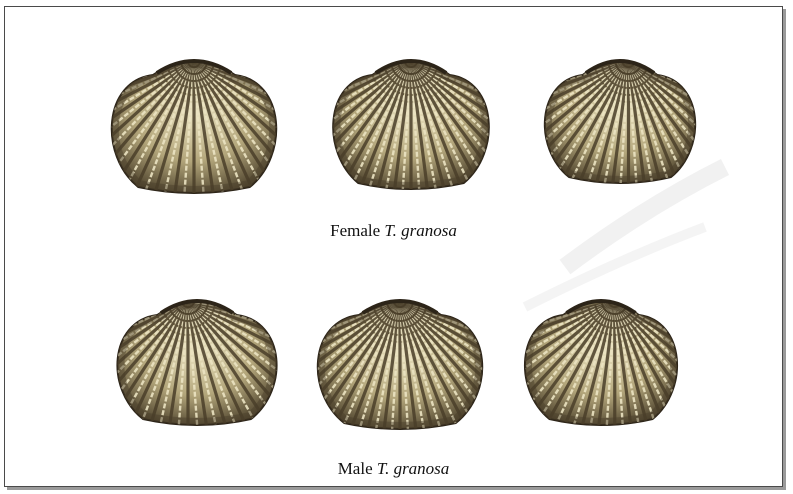 This screenshot has height=494, width=793. I want to click on male-caption: Male T. granosa, so click(393, 469).